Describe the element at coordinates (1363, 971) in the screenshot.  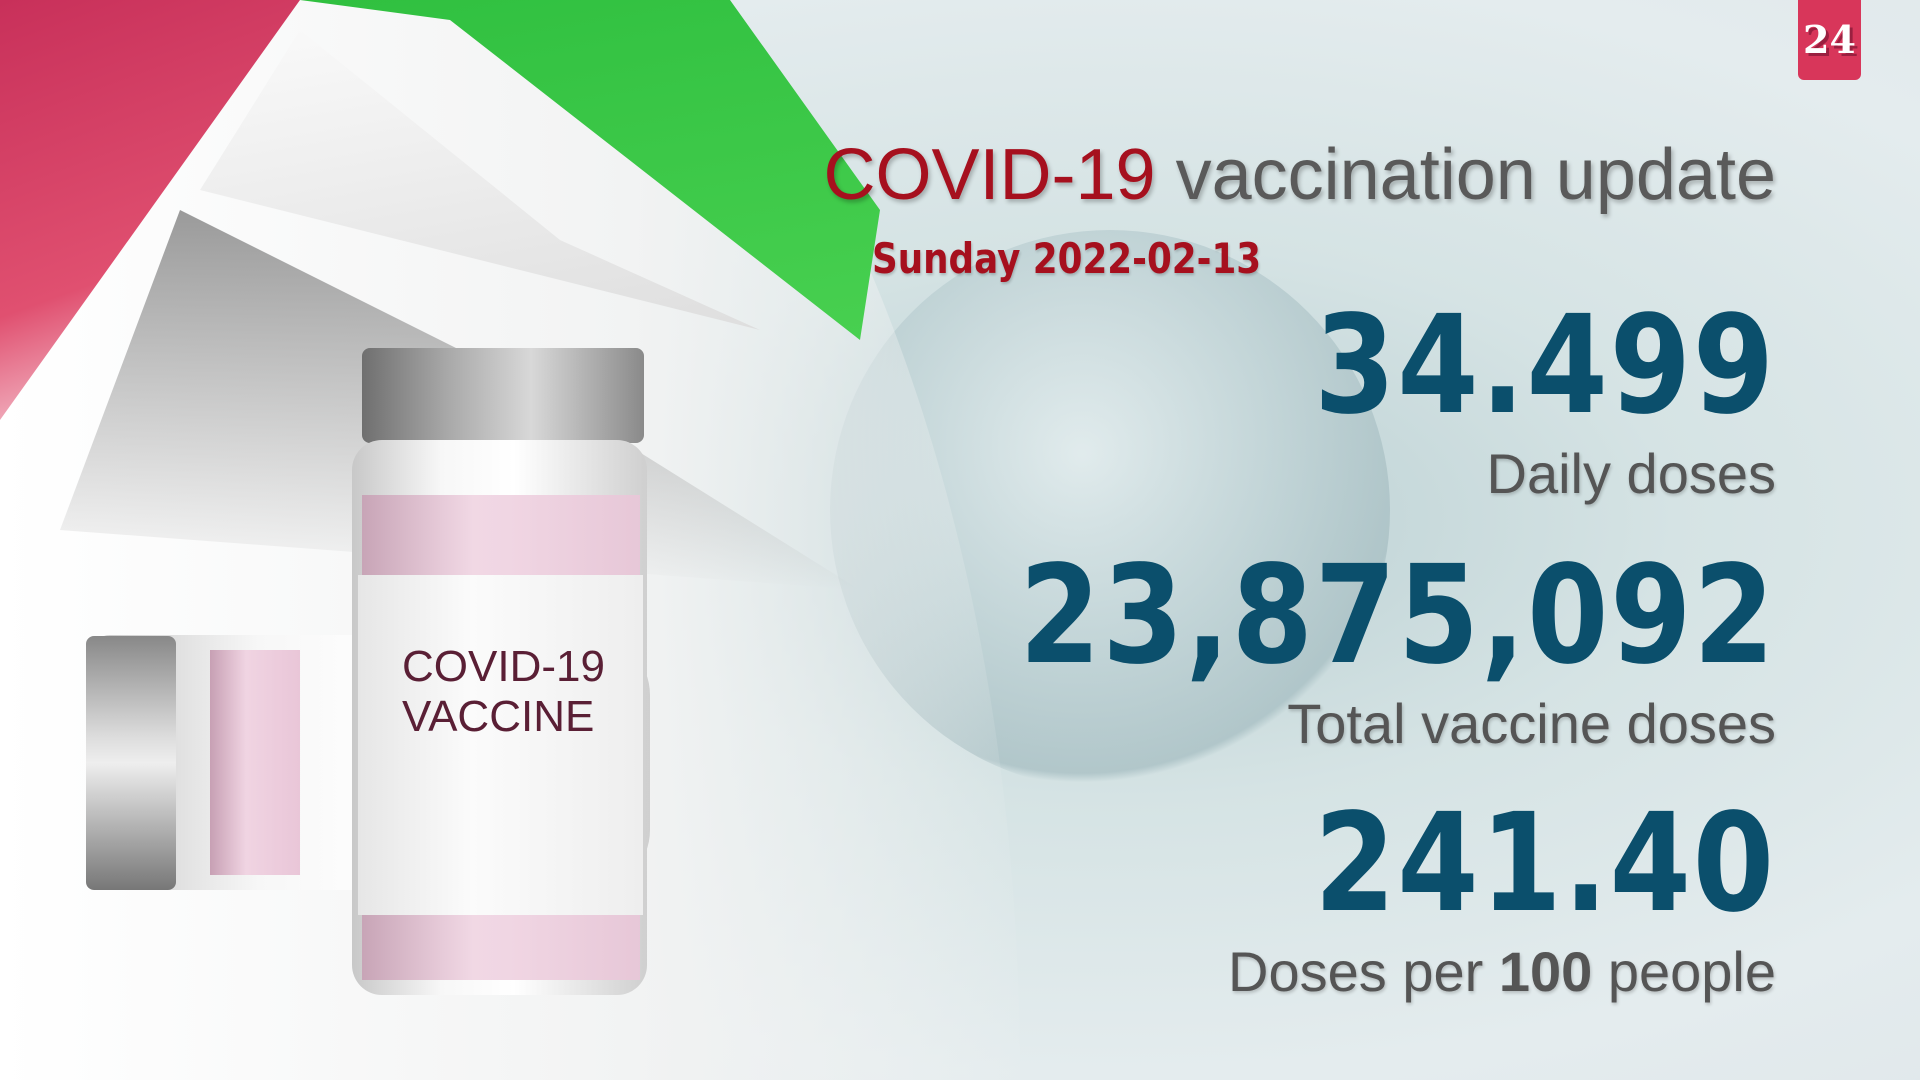
I see `label-pre: Doses per` at that location.